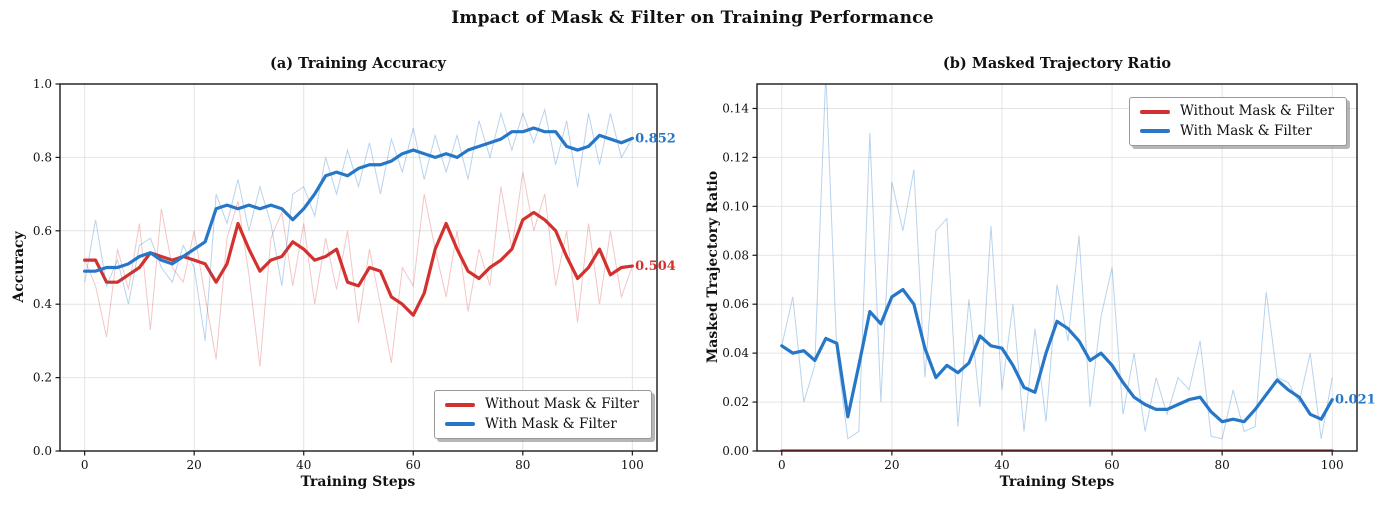 This screenshot has width=1385, height=505. What do you see at coordinates (735, 206) in the screenshot?
I see `svg-text: 0.10` at bounding box center [735, 206].